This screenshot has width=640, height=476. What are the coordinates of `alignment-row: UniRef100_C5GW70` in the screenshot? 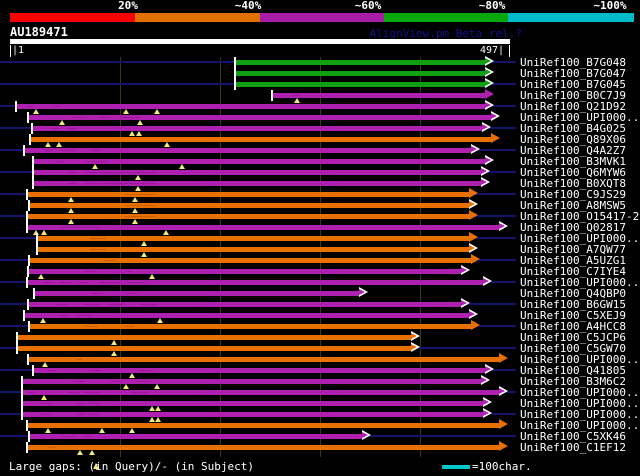 It's located at (320, 349).